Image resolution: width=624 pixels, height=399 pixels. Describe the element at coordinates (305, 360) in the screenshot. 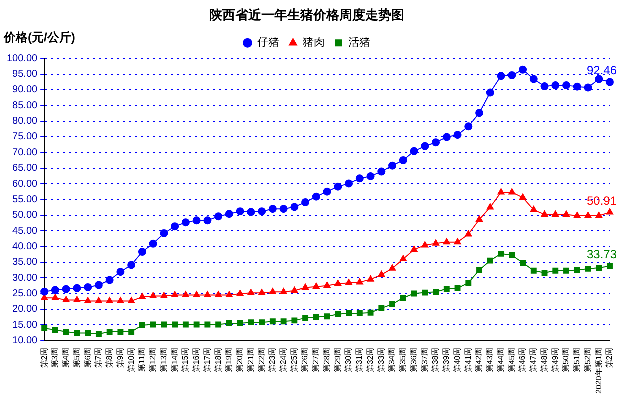

I see `x-tick-label: 第26周` at that location.